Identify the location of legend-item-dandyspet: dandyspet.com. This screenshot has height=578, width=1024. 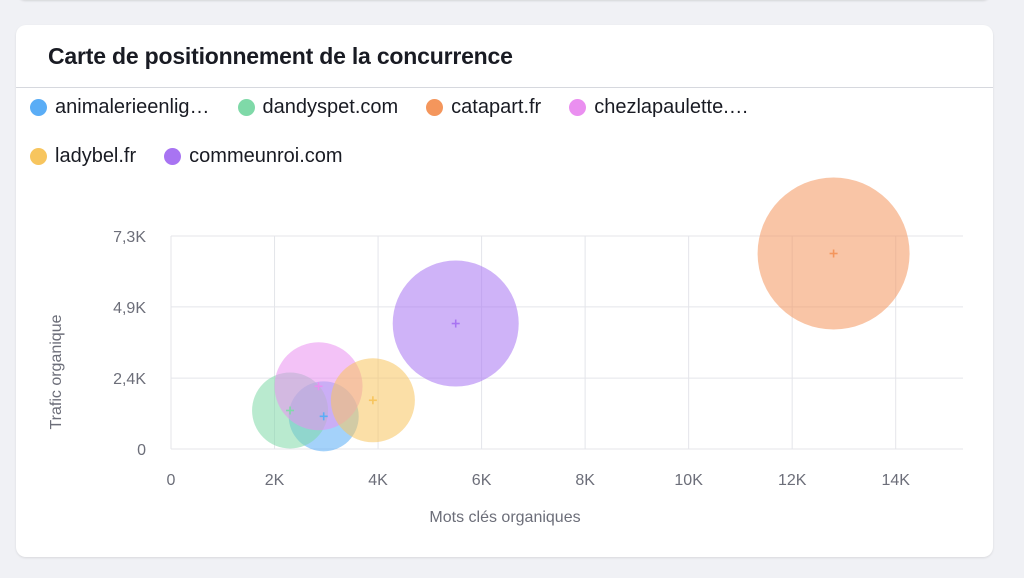
(318, 107).